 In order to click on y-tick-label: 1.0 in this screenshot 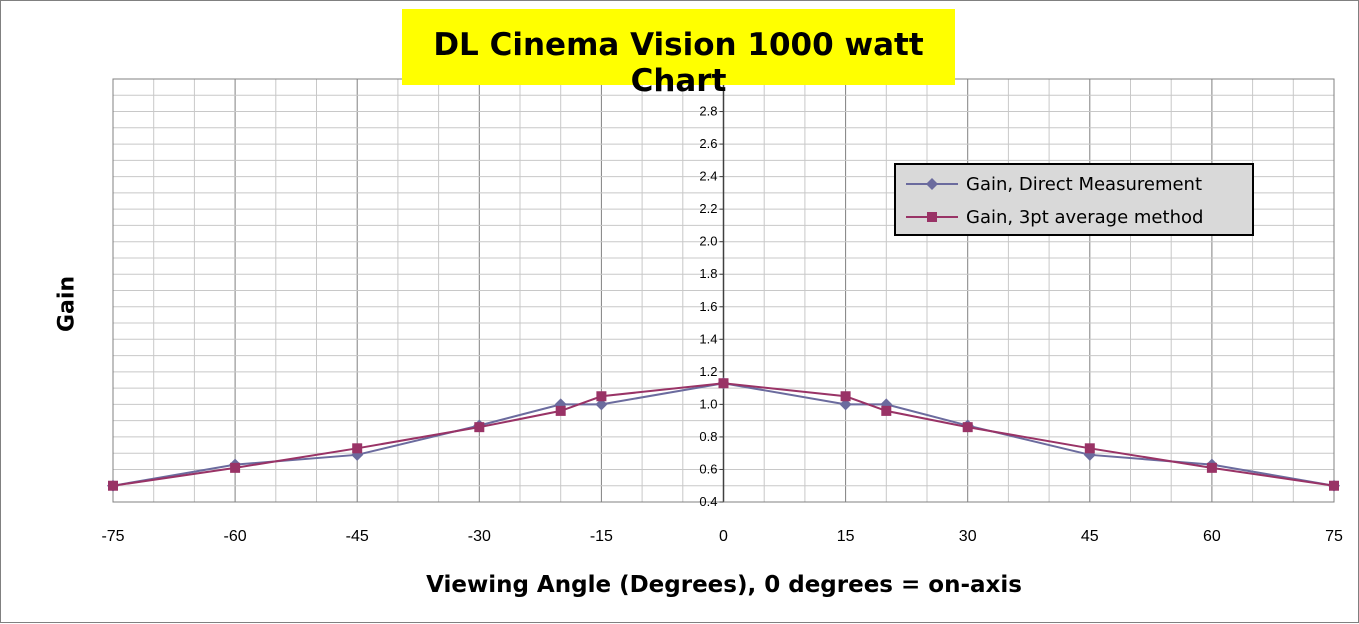, I will do `click(708, 403)`.